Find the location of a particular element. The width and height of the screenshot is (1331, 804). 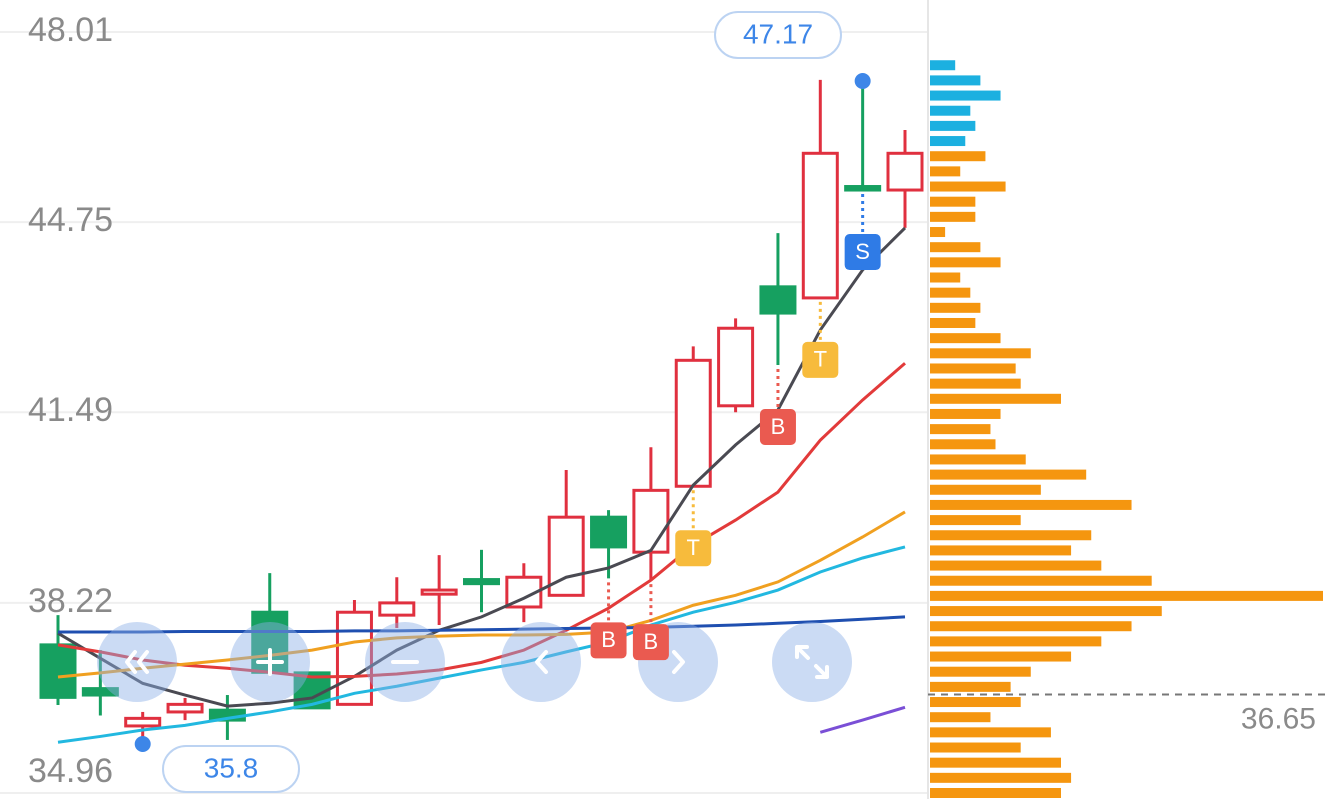

y-tick-label: 34.96 is located at coordinates (70, 771).